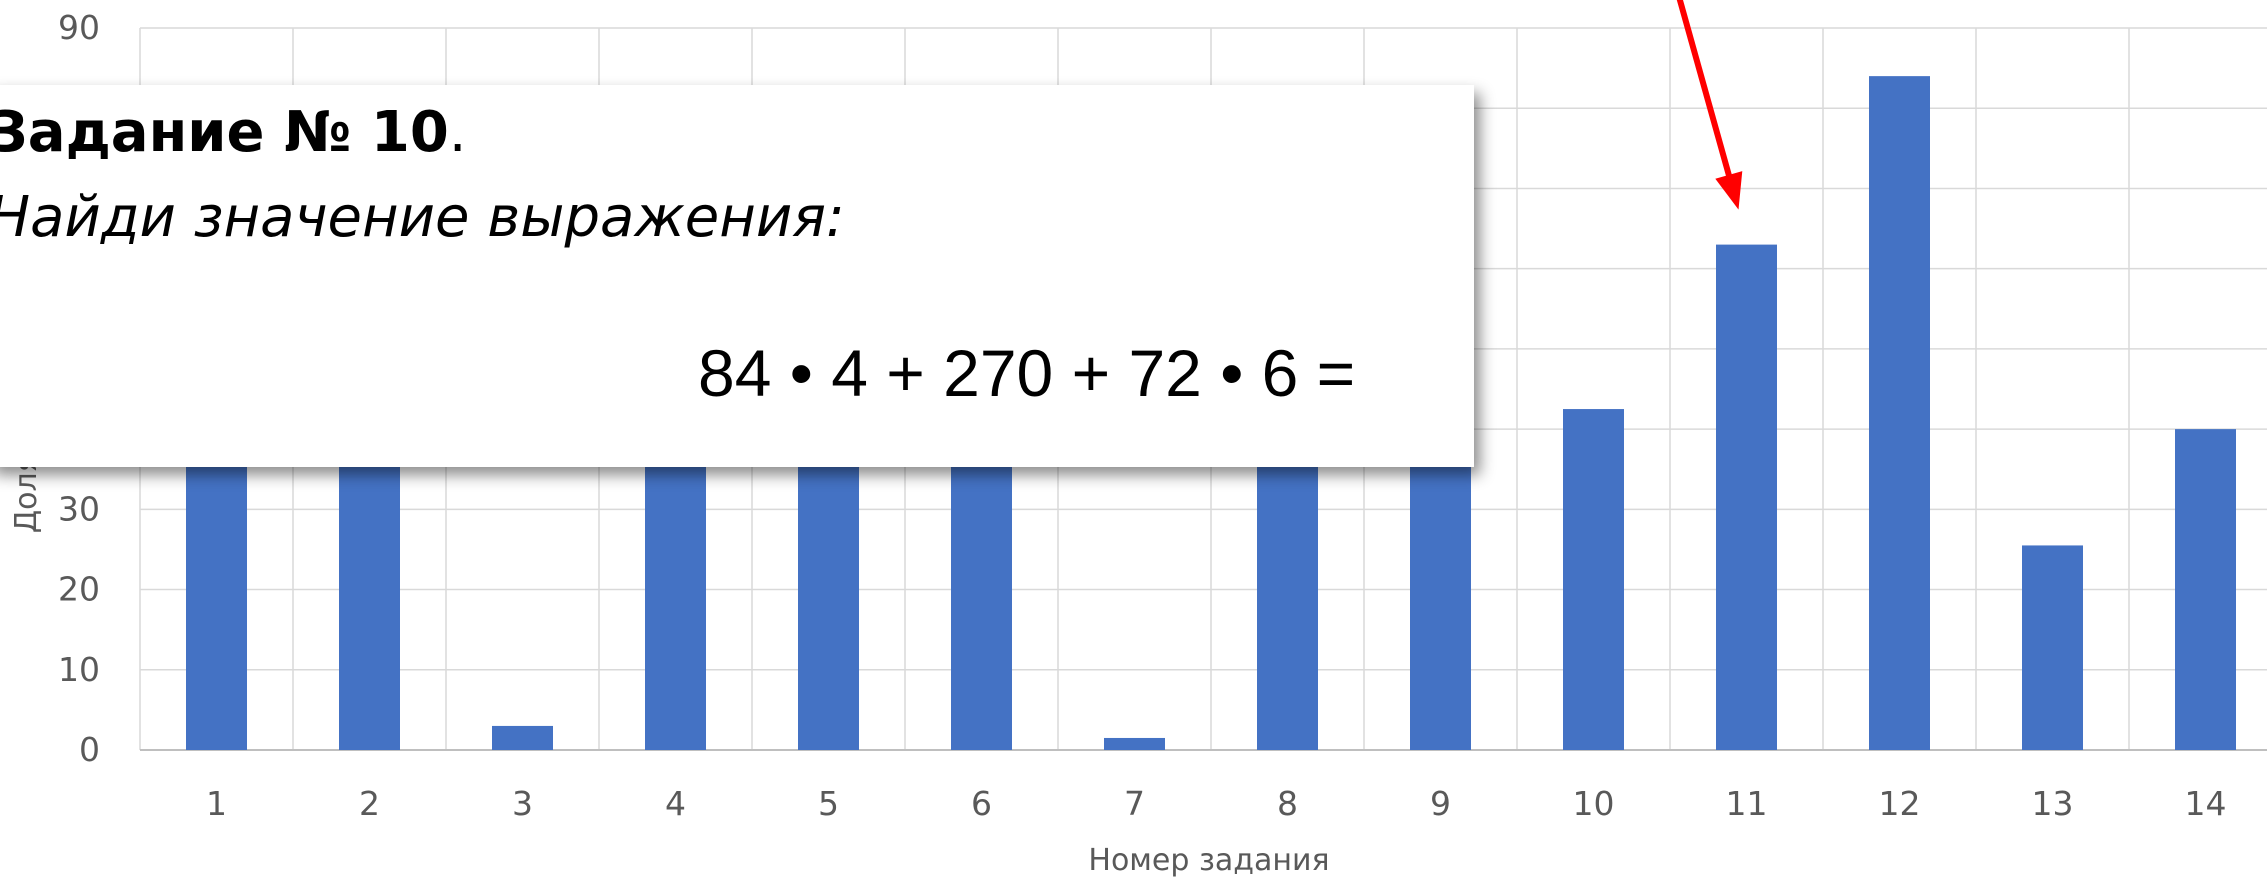 Image resolution: width=2267 pixels, height=877 pixels. I want to click on task-title-text: Задание № 10, so click(224, 132).